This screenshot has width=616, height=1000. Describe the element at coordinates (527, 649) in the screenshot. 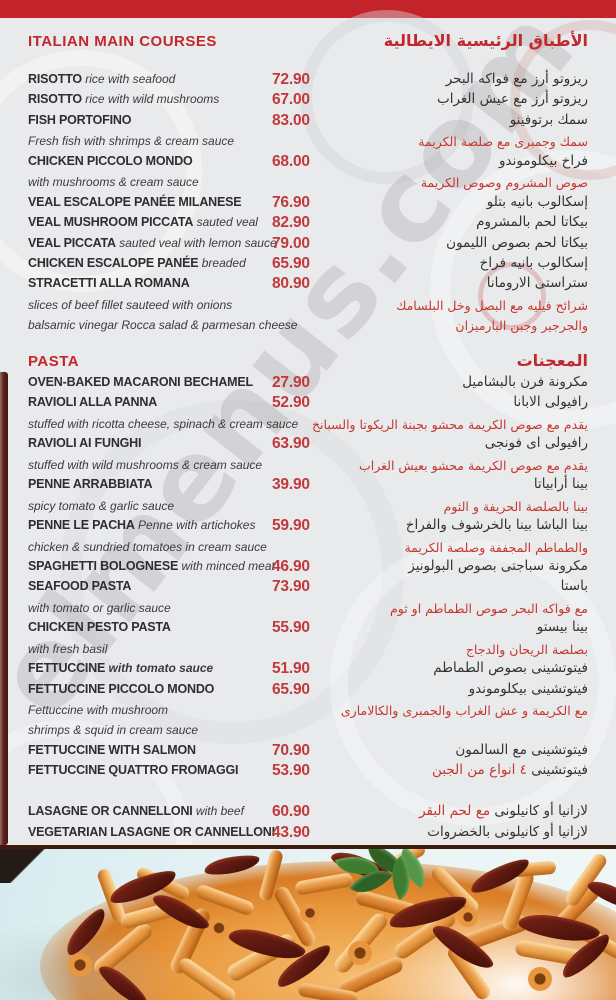

I see `item-arabic: بصلصة الريحان والدجاج` at that location.